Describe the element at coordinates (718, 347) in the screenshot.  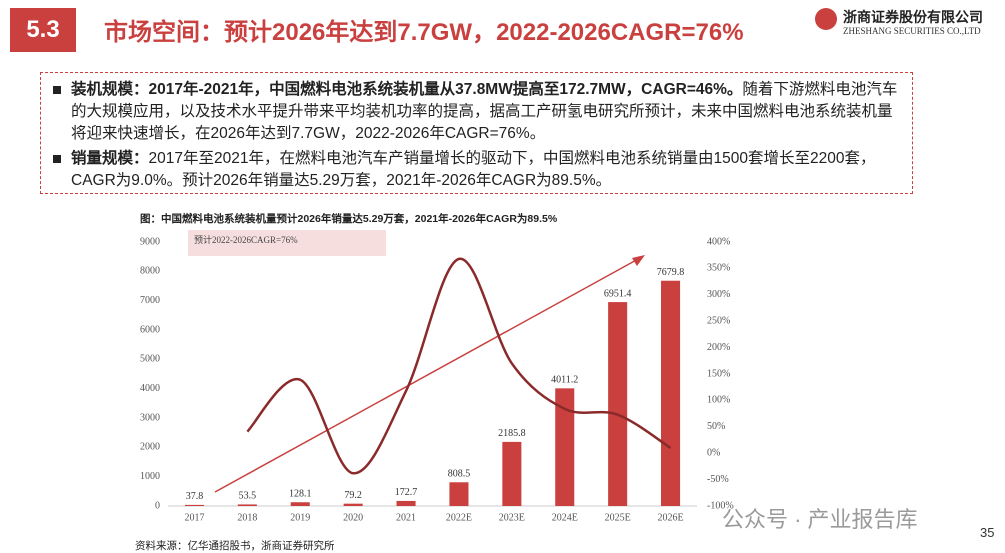
I see `y2-tick-label: 200%` at that location.